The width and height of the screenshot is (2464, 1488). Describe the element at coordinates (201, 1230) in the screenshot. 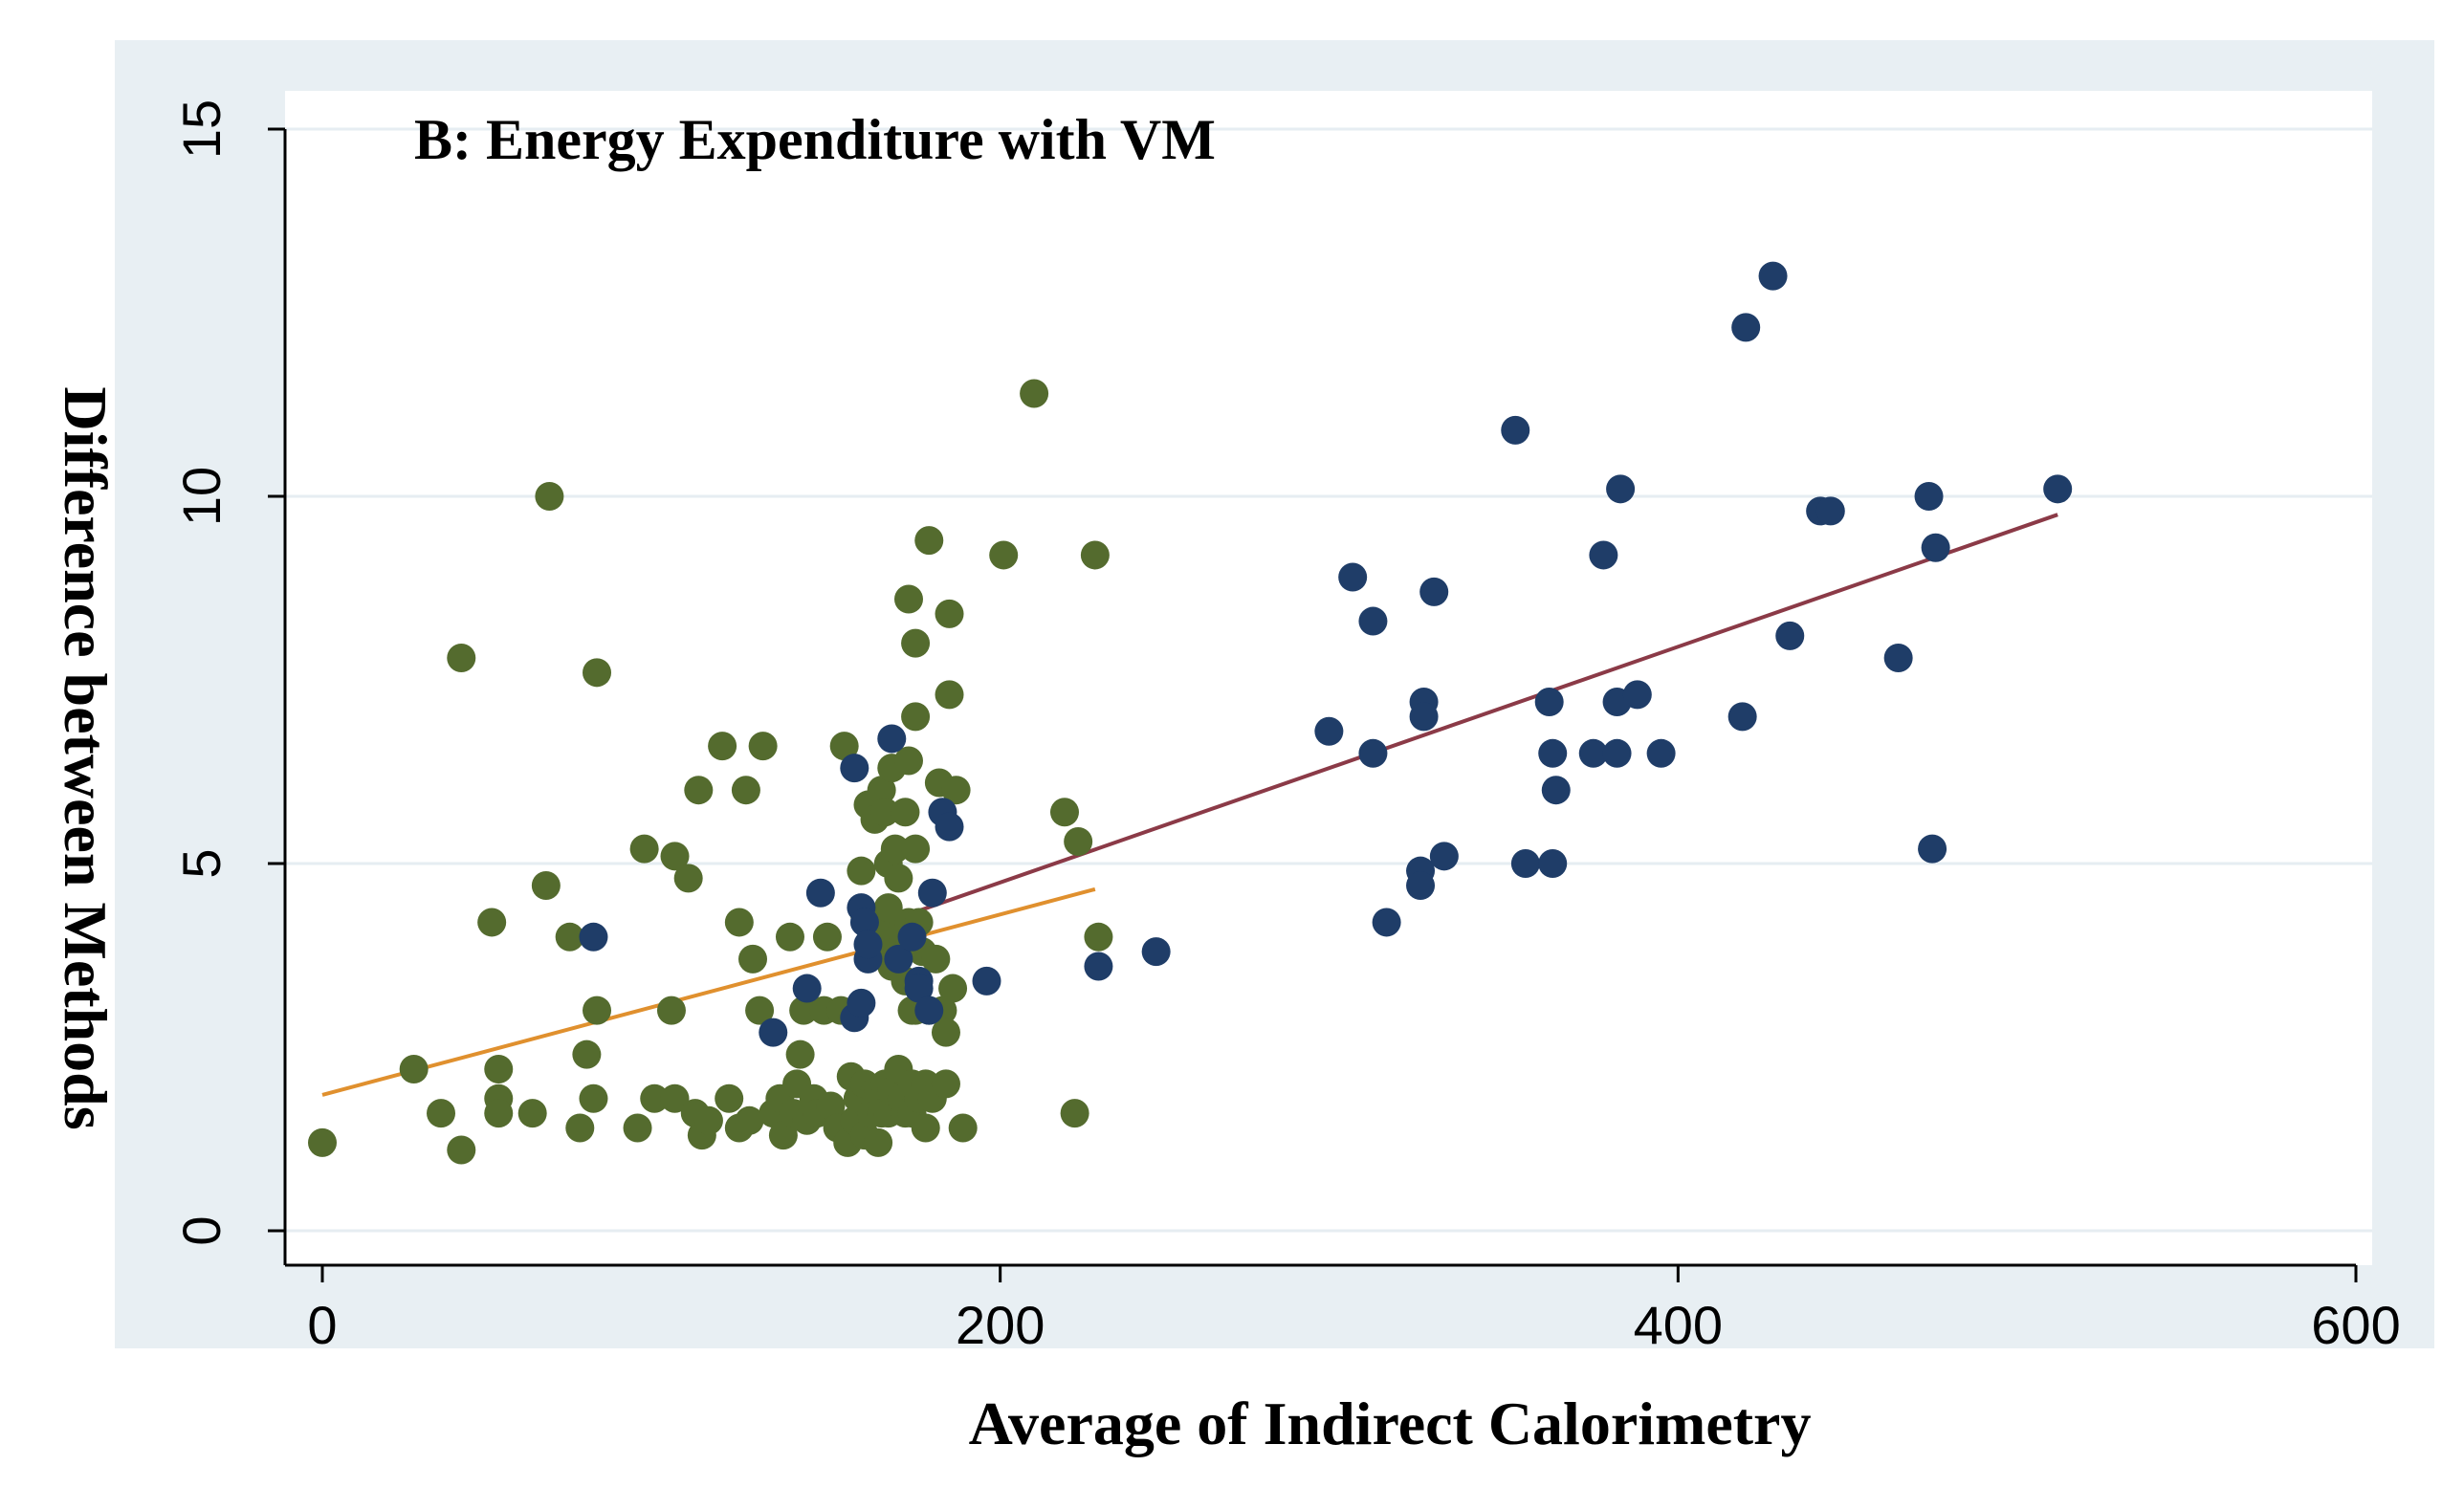

I see `y-tick-label: 0` at that location.